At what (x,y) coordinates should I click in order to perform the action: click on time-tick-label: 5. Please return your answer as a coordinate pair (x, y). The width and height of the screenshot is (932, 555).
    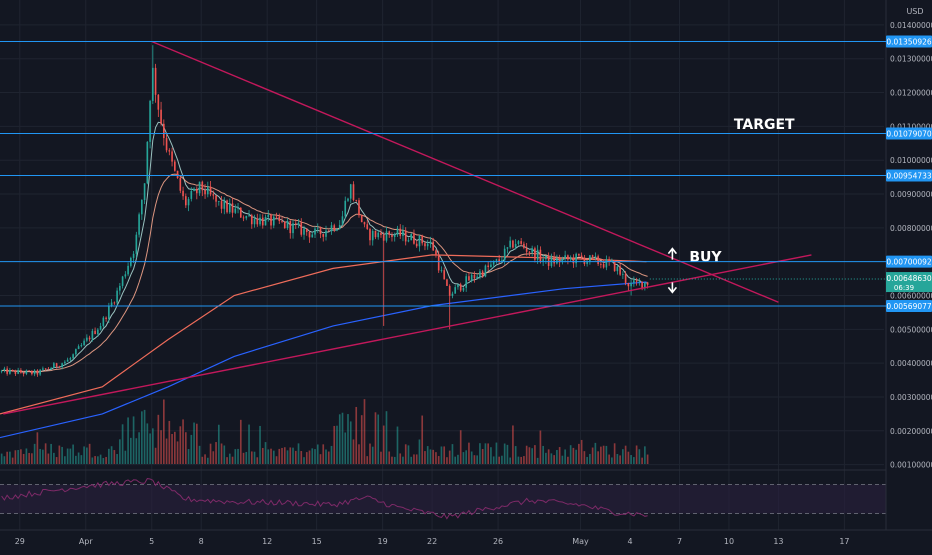
    Looking at the image, I should click on (151, 541).